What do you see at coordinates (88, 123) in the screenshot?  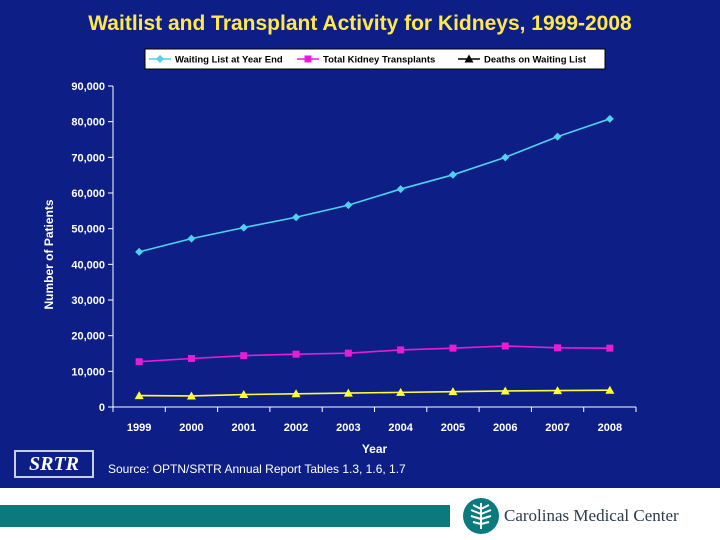 I see `y-tick-label: 80,000` at bounding box center [88, 123].